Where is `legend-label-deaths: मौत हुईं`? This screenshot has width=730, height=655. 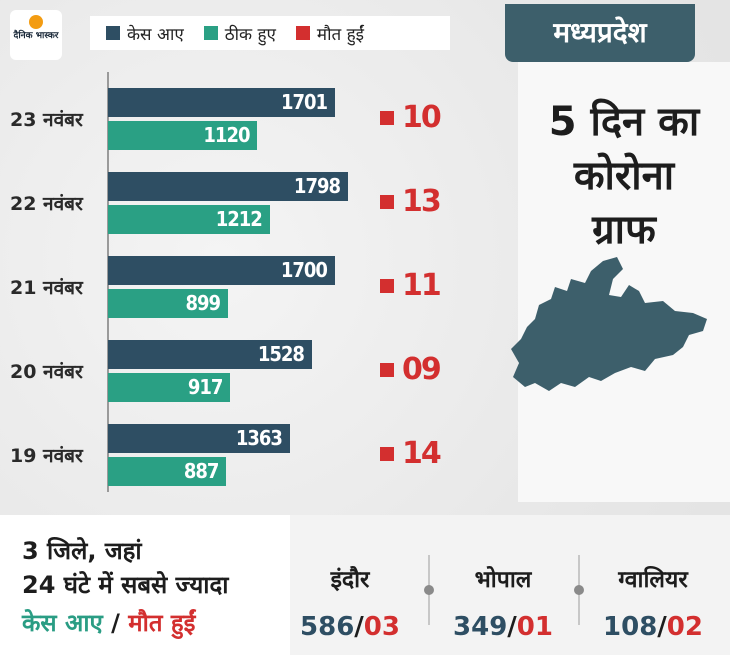 legend-label-deaths: मौत हुईं is located at coordinates (340, 34).